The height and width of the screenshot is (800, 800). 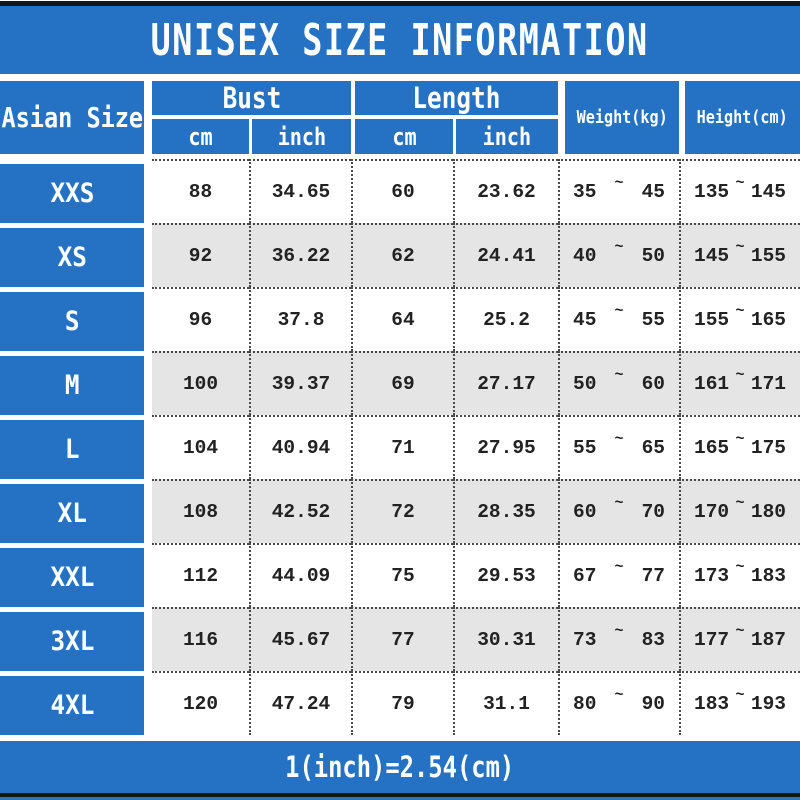 What do you see at coordinates (76, 383) in the screenshot?
I see `size-label: M` at bounding box center [76, 383].